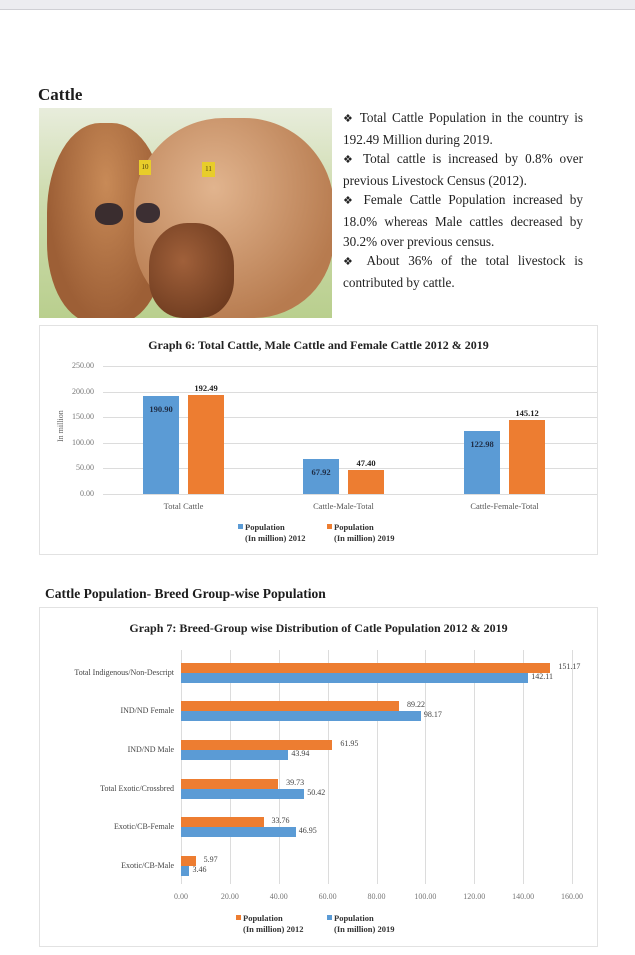 The height and width of the screenshot is (955, 635). I want to click on data-label: 50.42, so click(316, 792).